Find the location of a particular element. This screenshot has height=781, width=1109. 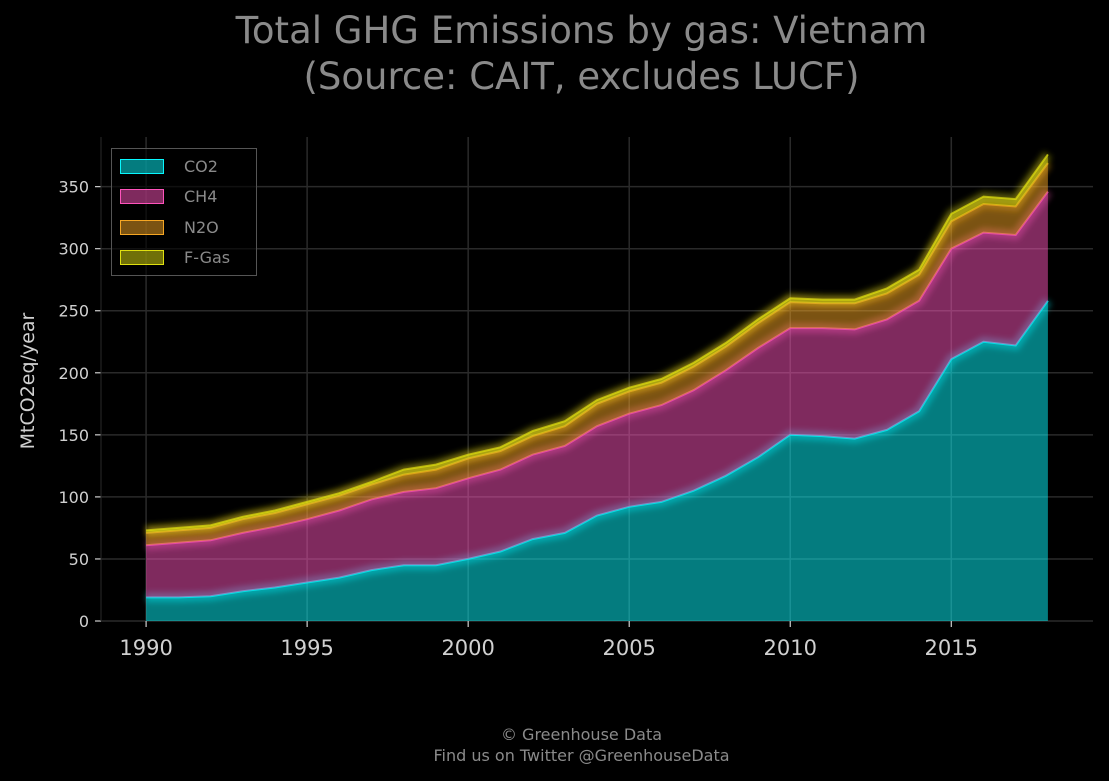

chart-title-line-1: Total GHG Emissions by gas: Vietnam is located at coordinates (581, 30).